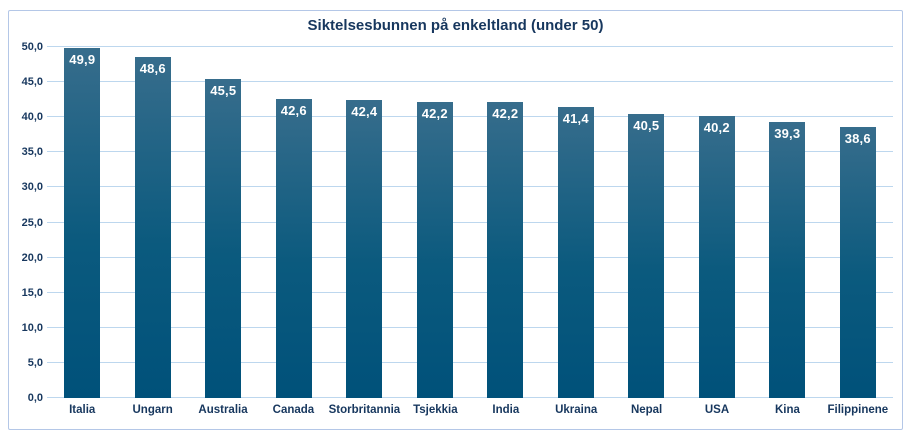 Image resolution: width=911 pixels, height=448 pixels. I want to click on y-tick-label: 25,0, so click(32, 222).